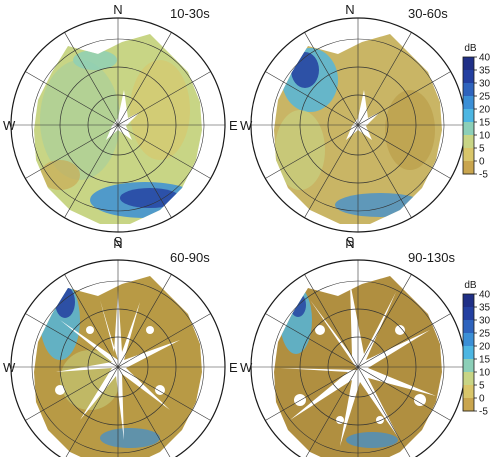 Image resolution: width=504 pixels, height=457 pixels. I want to click on panel-title: 30-60s, so click(428, 13).